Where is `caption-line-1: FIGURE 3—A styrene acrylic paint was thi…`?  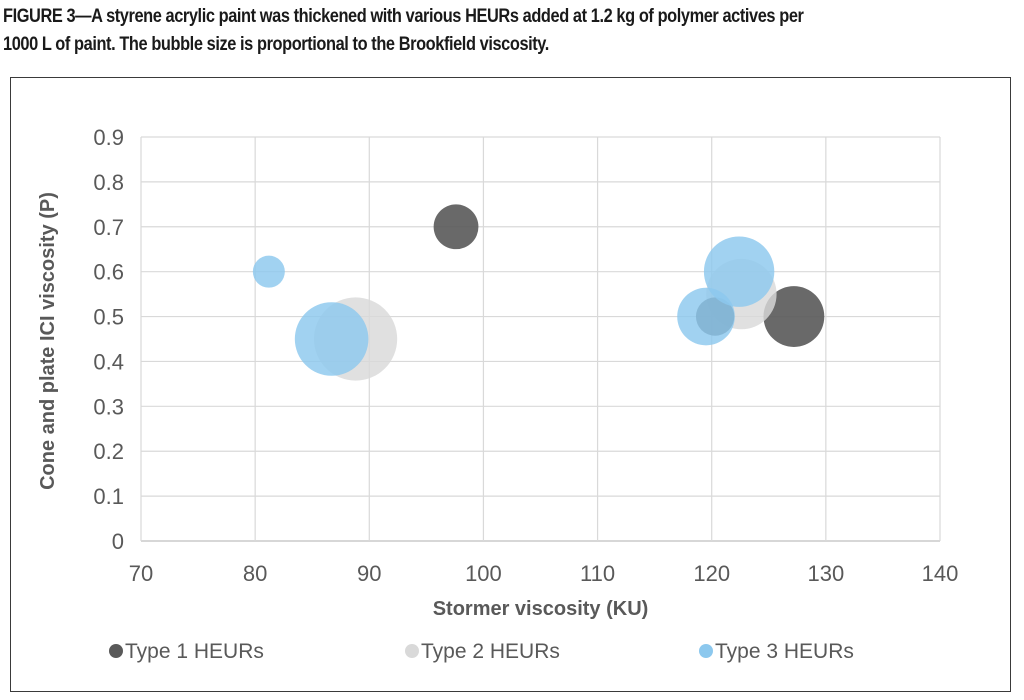
caption-line-1: FIGURE 3—A styrene acrylic paint was thi… is located at coordinates (403, 16).